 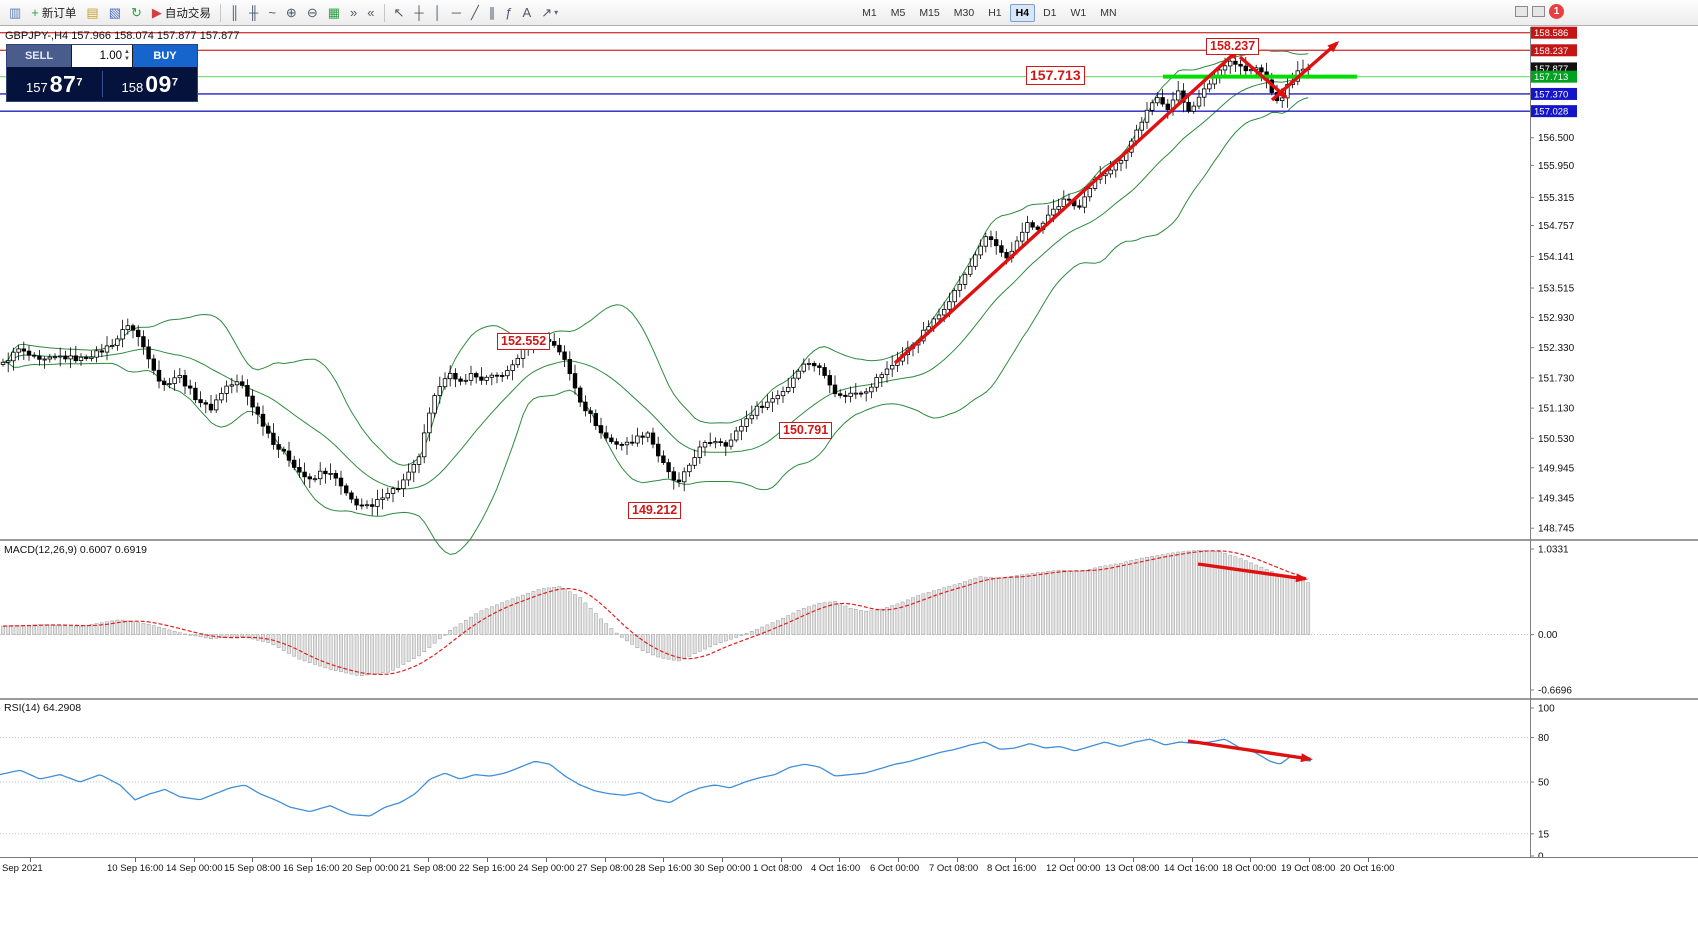 I want to click on svg-text: 155.315, so click(x=1556, y=198).